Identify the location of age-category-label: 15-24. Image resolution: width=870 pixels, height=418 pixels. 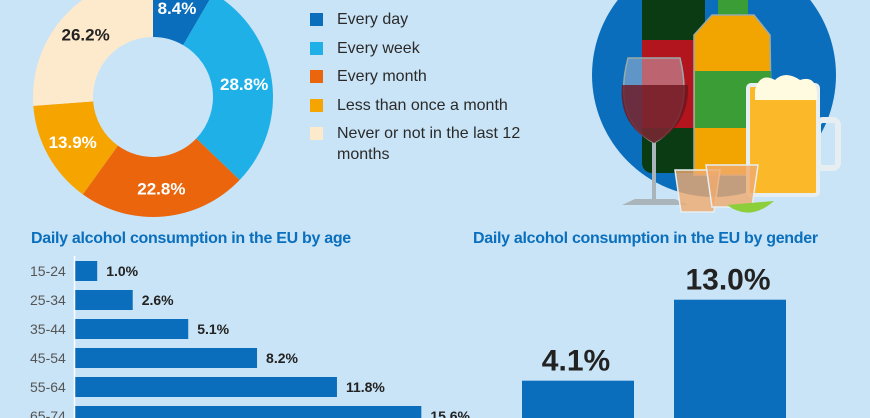
(48, 271).